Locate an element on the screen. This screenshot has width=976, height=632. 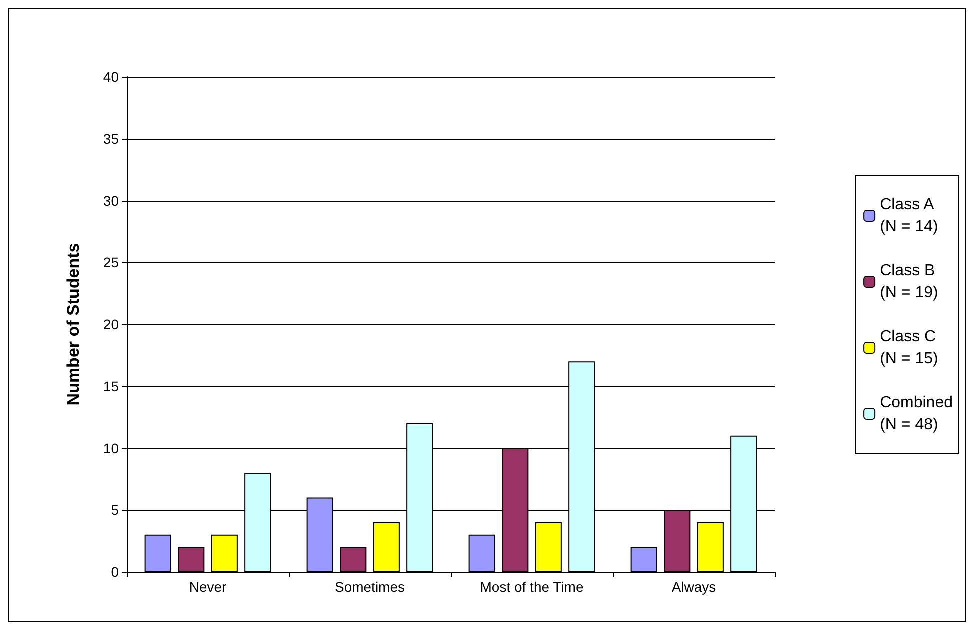
legend-label: Combined (N = 48) is located at coordinates (917, 414).